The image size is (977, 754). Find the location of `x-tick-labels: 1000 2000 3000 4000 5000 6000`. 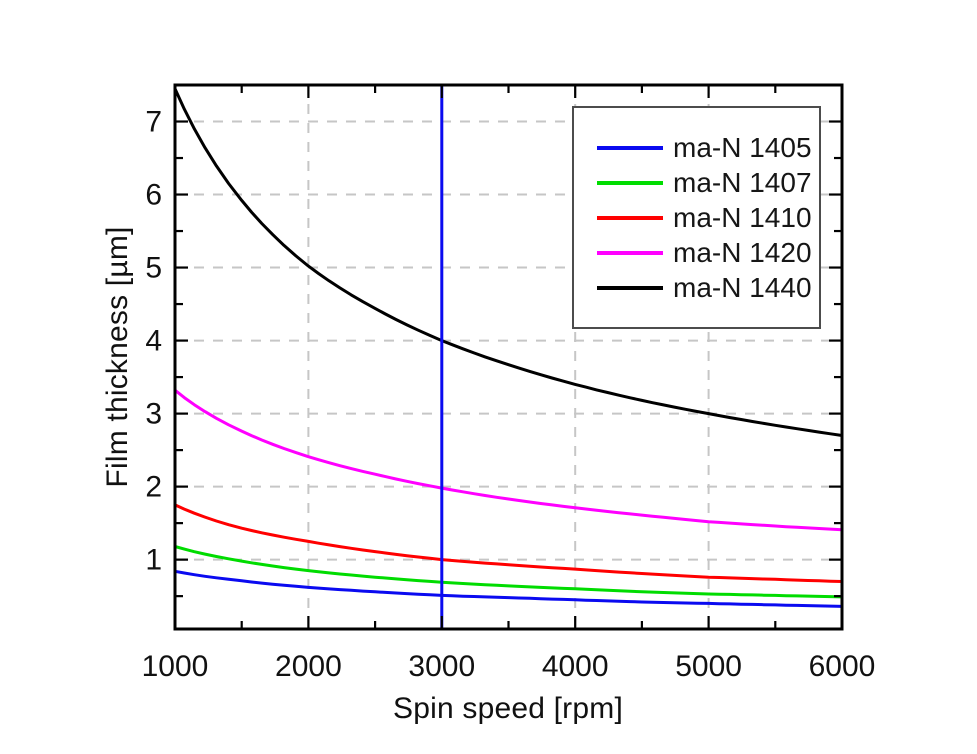

x-tick-labels: 1000 2000 3000 4000 5000 6000 is located at coordinates (509, 666).